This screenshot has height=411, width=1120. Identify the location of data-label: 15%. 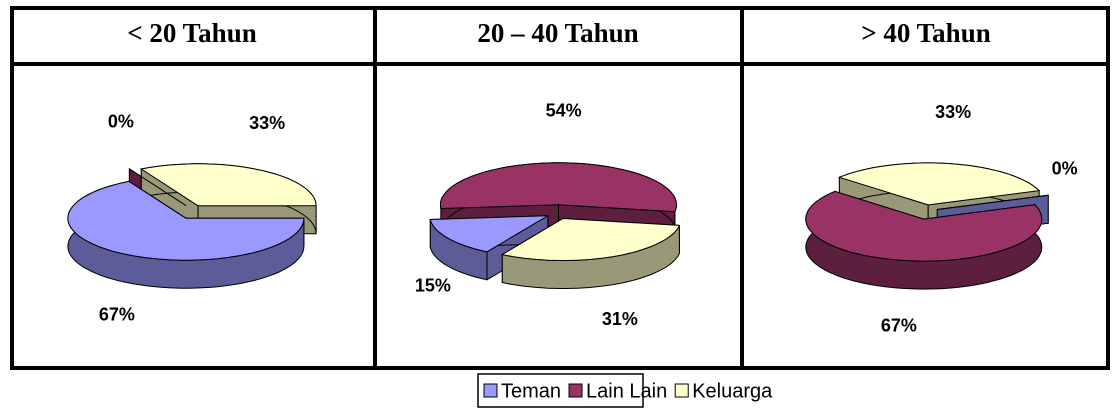
(433, 285).